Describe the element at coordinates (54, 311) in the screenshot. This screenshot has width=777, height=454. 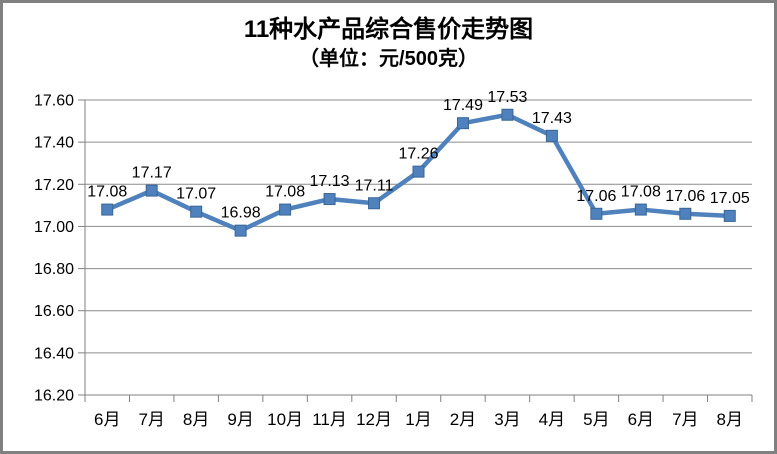
I see `y-tick-label: 16.60` at that location.